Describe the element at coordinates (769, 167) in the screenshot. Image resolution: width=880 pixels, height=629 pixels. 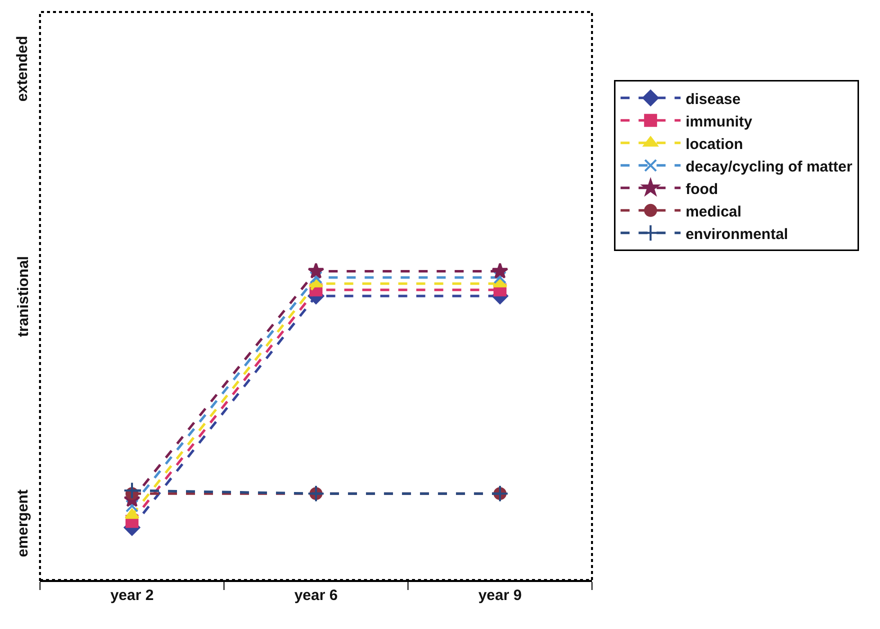
I see `legend-label: decay/cycling of matter` at that location.